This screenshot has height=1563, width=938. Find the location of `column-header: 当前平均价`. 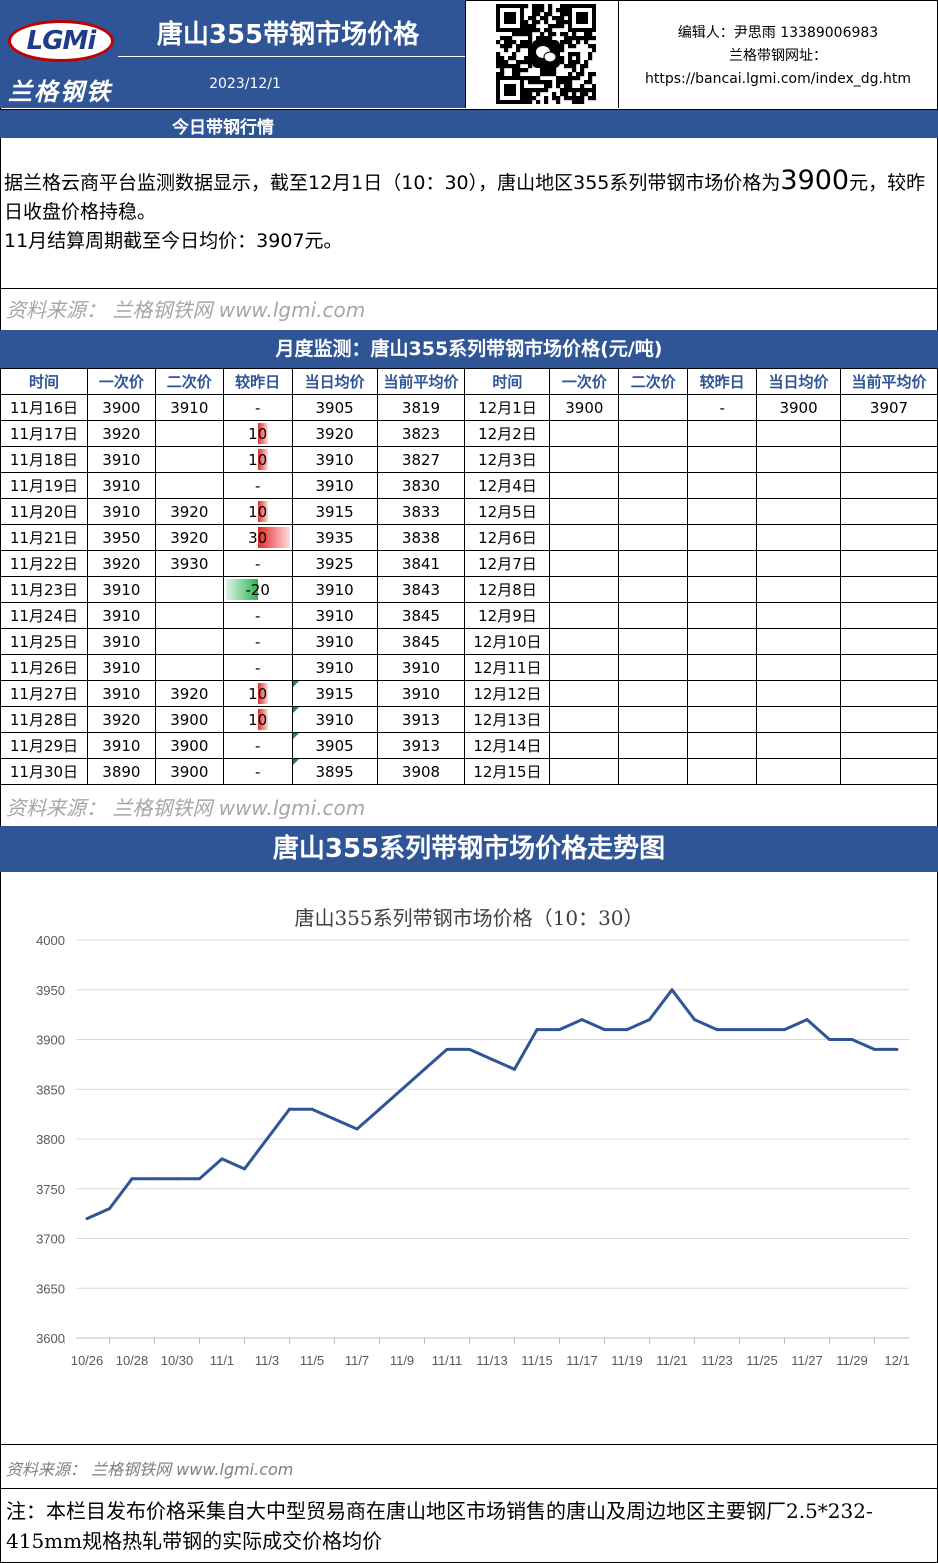

column-header: 当前平均价 is located at coordinates (421, 381).